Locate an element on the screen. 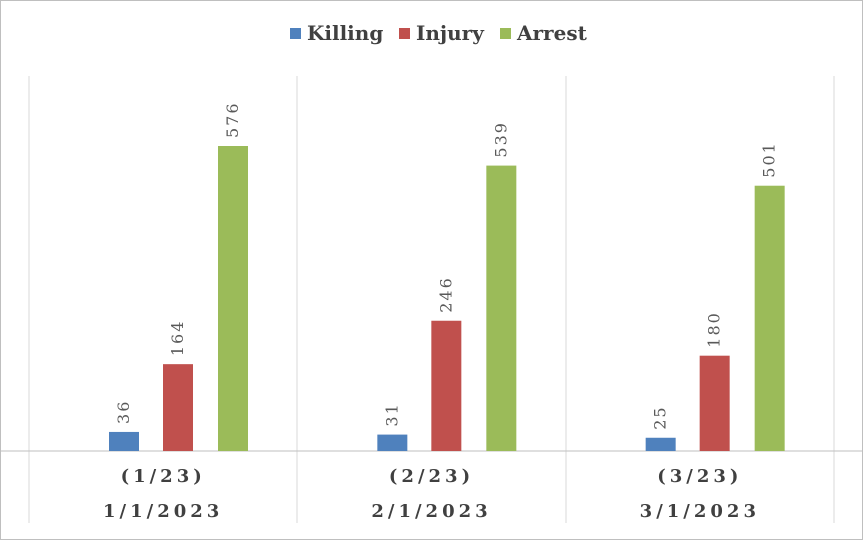  legend-label-killing: Killing is located at coordinates (345, 33).